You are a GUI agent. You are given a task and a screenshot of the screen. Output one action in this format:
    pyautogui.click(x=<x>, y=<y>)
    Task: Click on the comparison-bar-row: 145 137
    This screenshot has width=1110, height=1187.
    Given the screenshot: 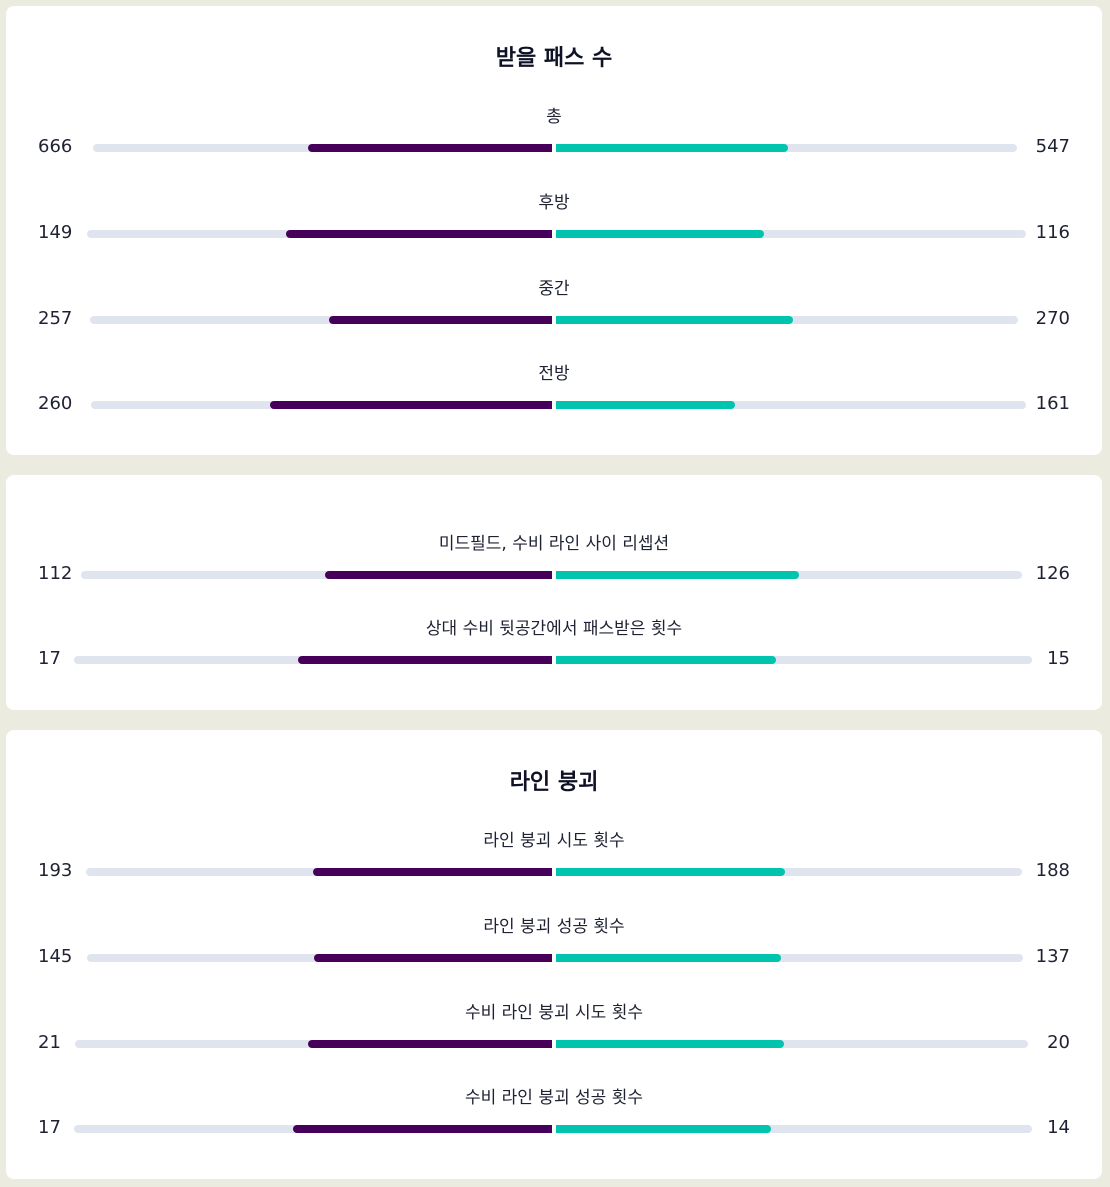 What is the action you would take?
    pyautogui.click(x=554, y=957)
    